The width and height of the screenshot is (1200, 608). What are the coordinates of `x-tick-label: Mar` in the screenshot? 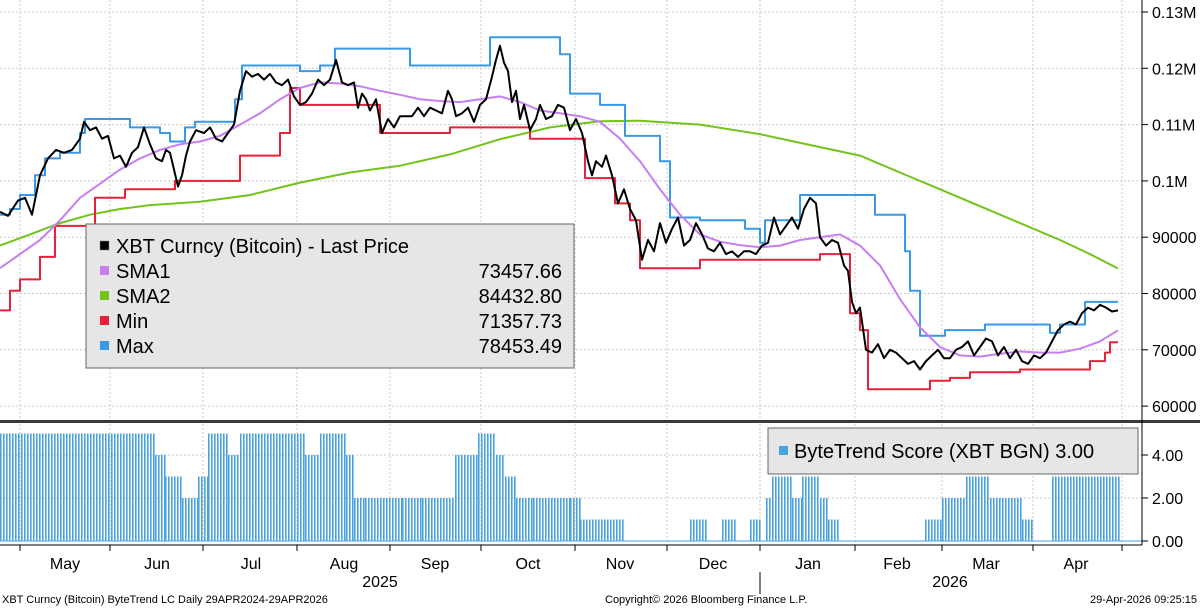 It's located at (986, 564).